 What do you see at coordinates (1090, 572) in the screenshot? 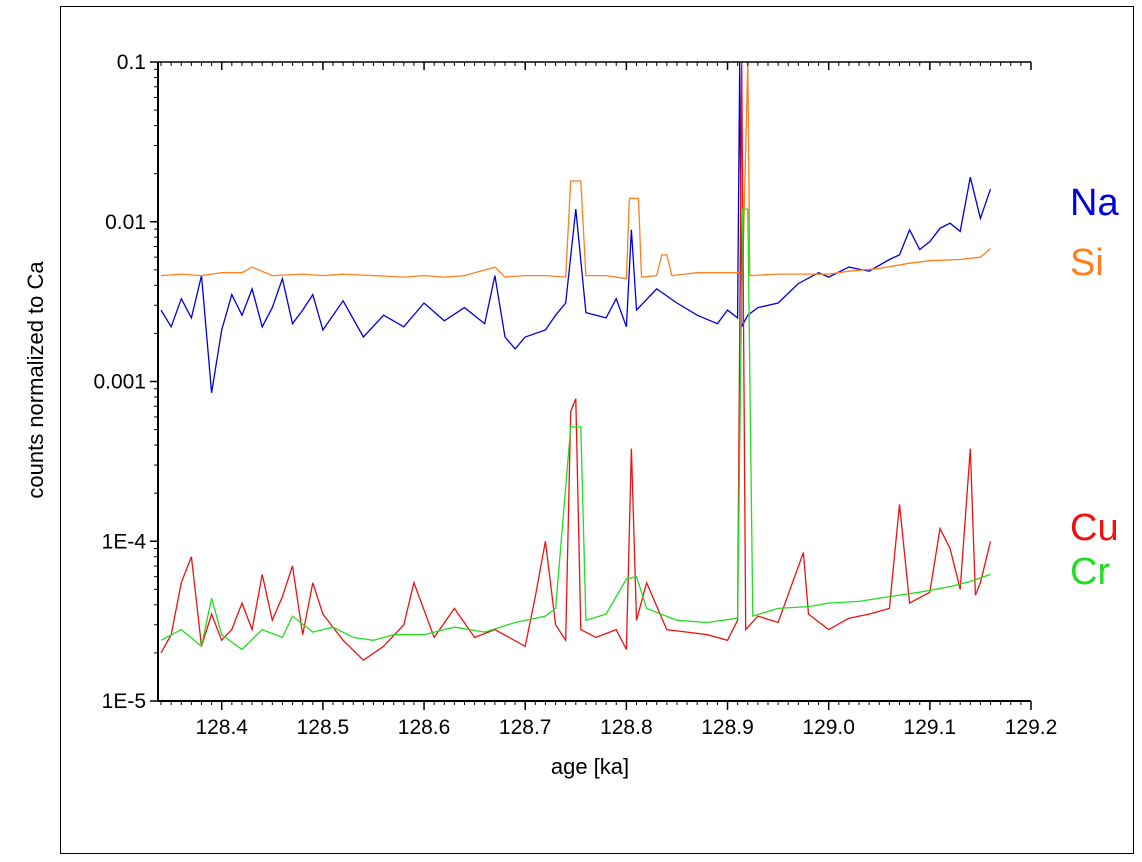
I see `legend-label-cr: Cr` at bounding box center [1090, 572].